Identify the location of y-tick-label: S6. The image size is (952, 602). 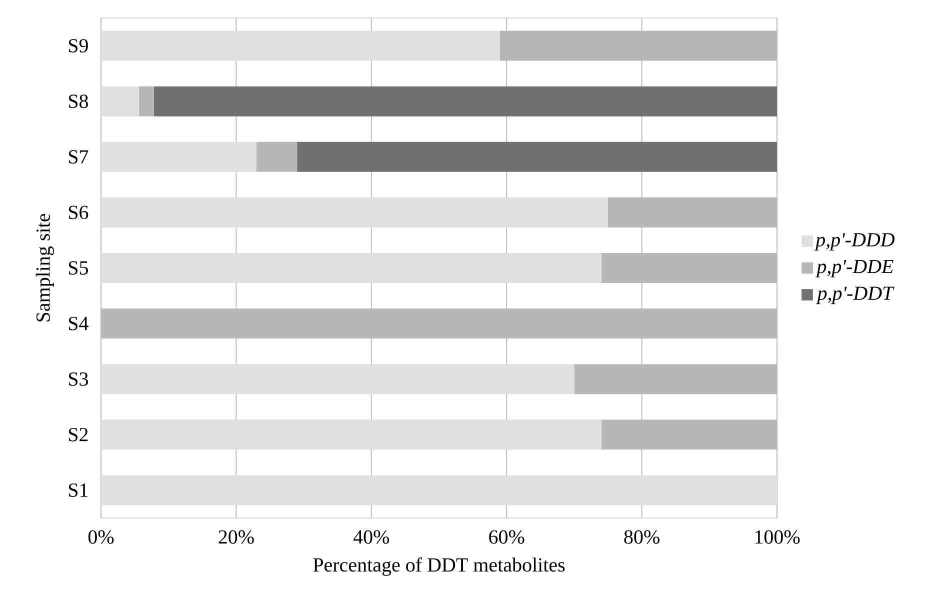
(78, 213).